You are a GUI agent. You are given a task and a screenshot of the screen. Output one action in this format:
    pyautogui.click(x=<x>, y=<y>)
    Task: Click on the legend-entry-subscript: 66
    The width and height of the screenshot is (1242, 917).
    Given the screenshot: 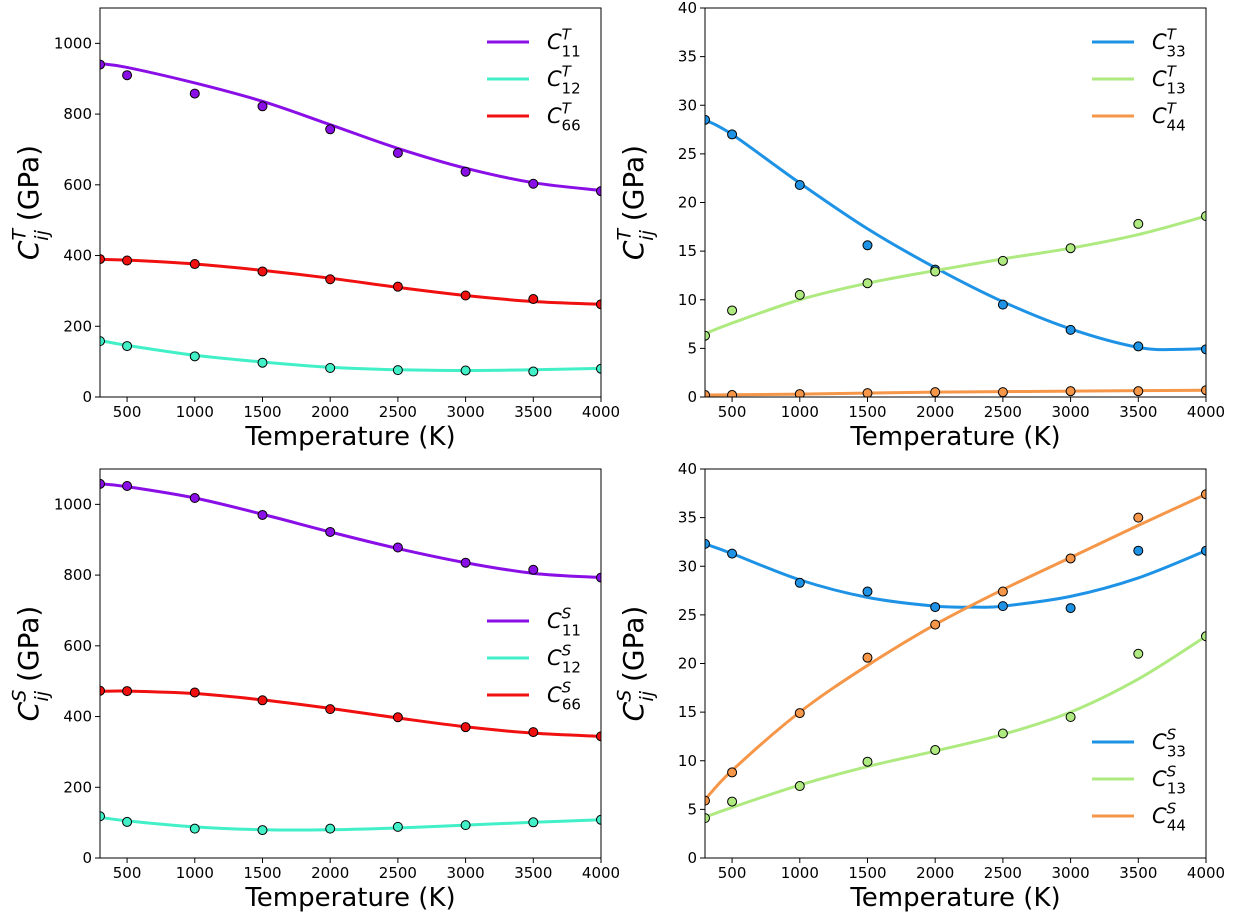 What is the action you would take?
    pyautogui.click(x=571, y=704)
    